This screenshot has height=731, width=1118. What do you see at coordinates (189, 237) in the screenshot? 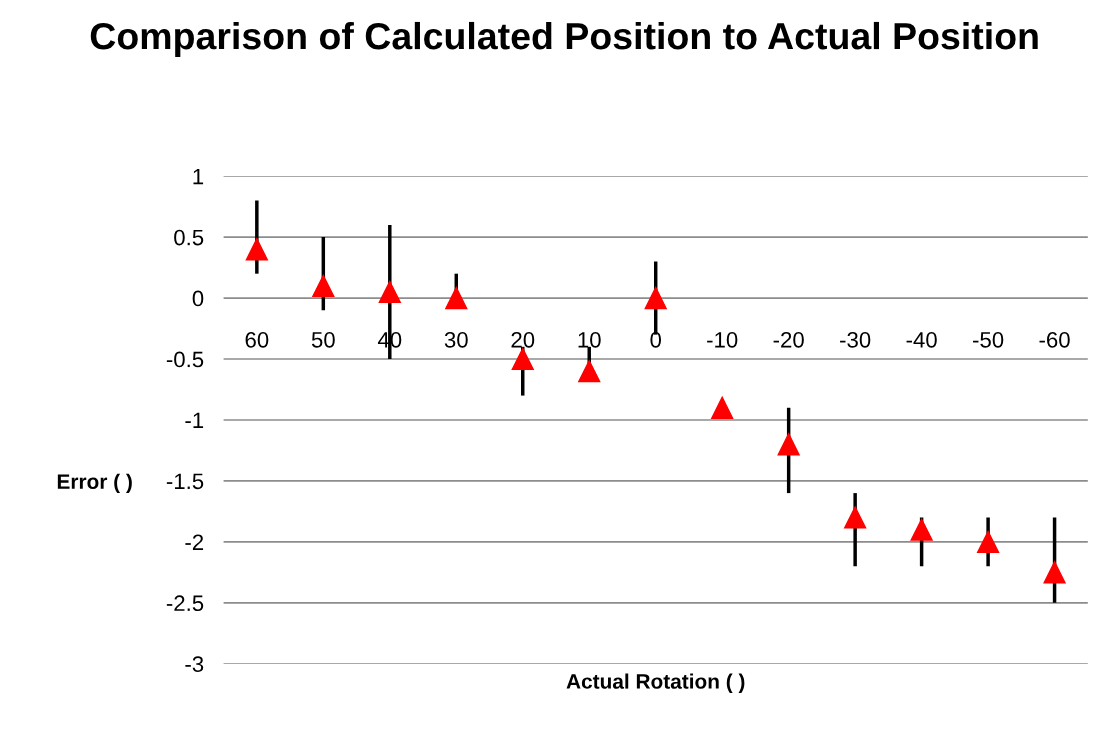
I see `y-tick-label: 0.5` at bounding box center [189, 237].